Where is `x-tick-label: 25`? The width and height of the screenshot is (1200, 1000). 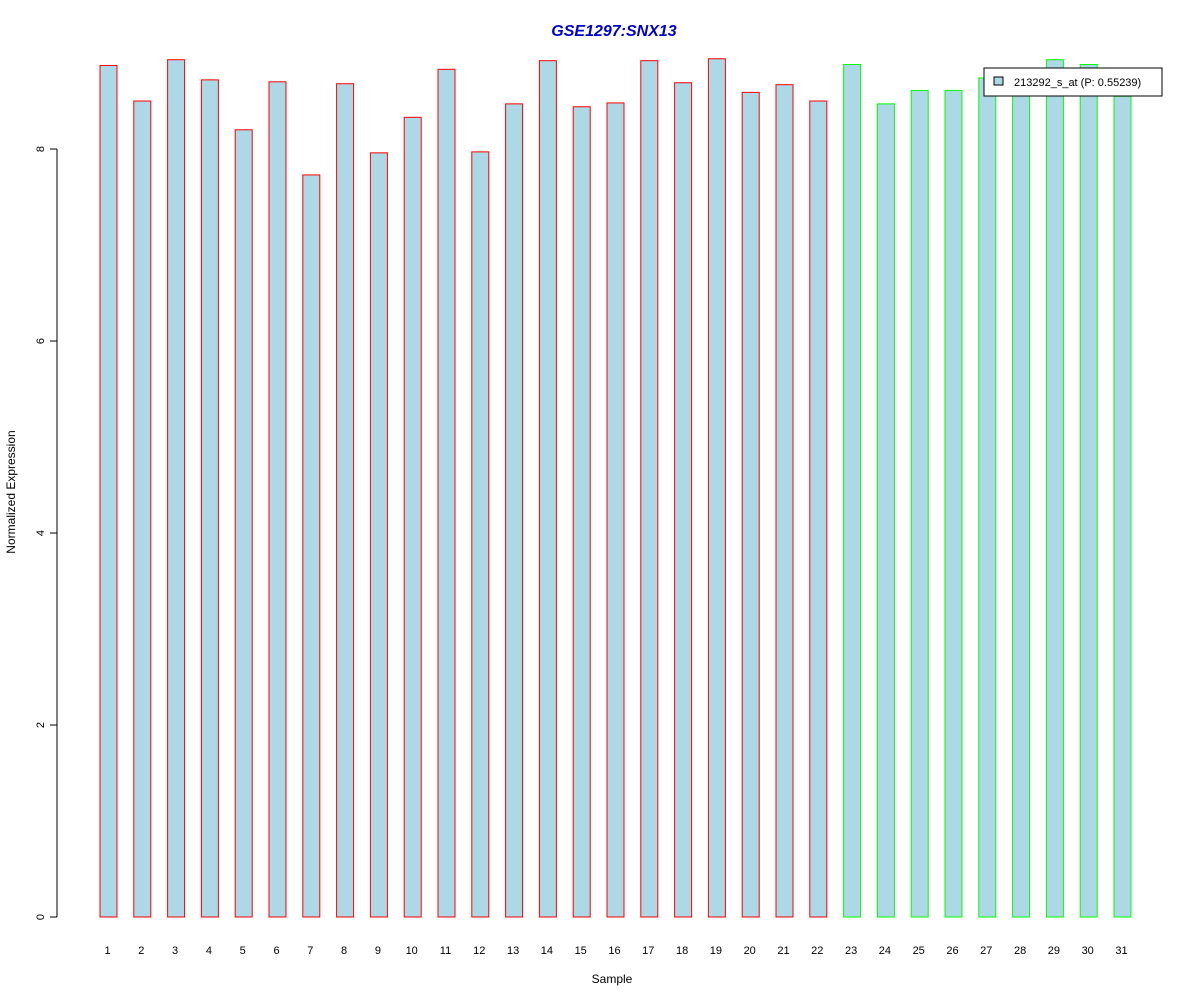 x-tick-label: 25 is located at coordinates (919, 951).